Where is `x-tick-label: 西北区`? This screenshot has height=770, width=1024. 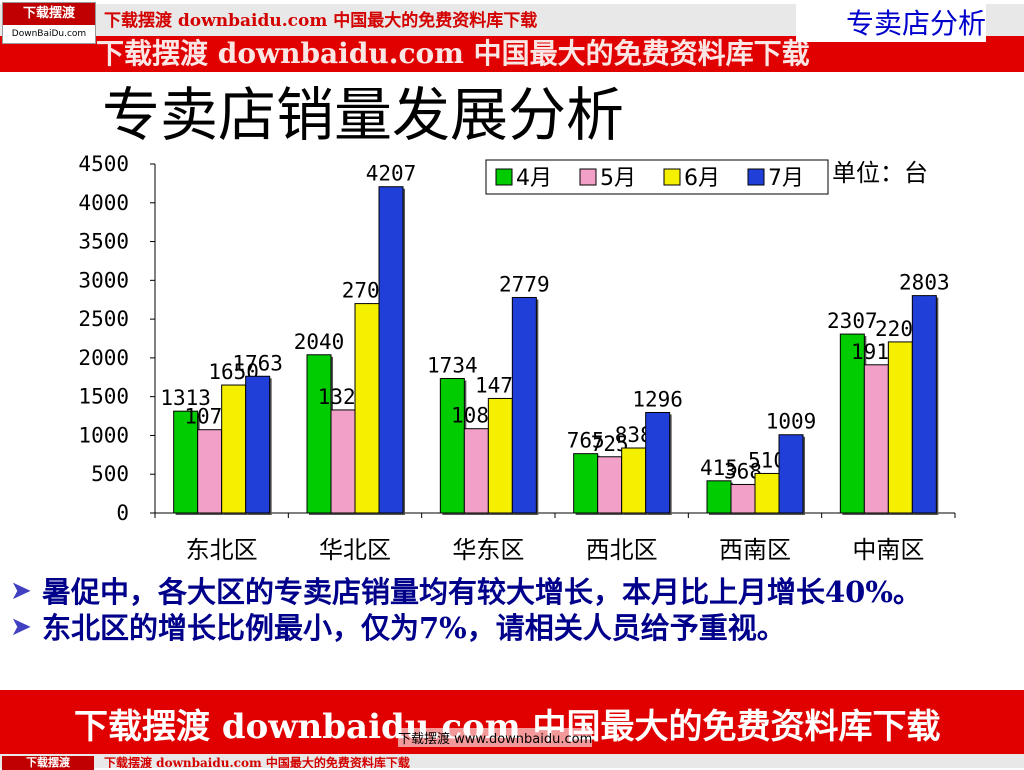 x-tick-label: 西北区 is located at coordinates (622, 550).